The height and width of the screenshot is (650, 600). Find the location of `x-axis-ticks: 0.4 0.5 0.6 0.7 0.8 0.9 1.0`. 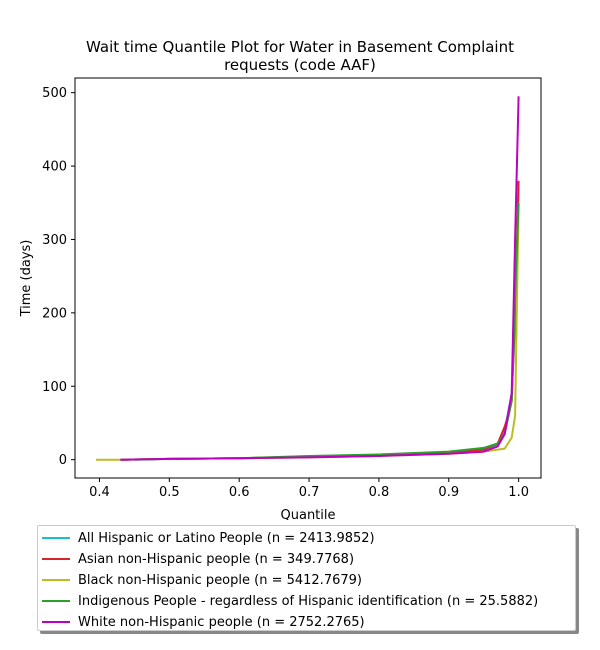

x-axis-ticks: 0.4 0.5 0.6 0.7 0.8 0.9 1.0 is located at coordinates (309, 489).